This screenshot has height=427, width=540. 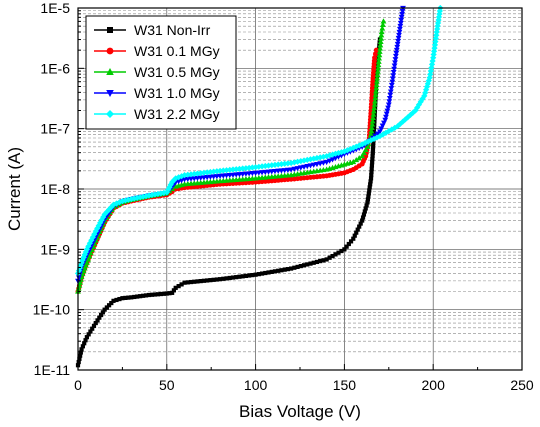 I want to click on legend-label: W31 0.1 MGy, so click(x=177, y=51).